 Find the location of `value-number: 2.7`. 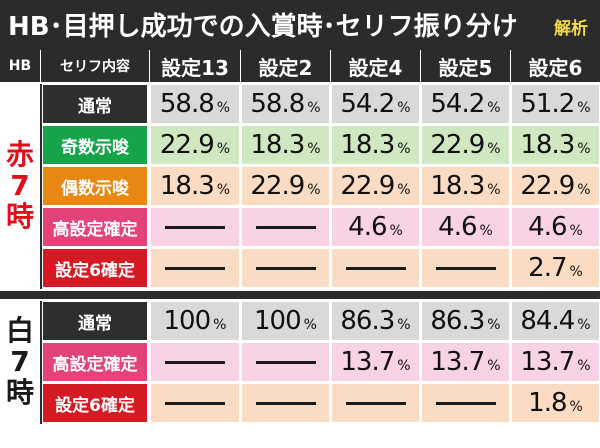

value-number: 2.7 is located at coordinates (547, 268).